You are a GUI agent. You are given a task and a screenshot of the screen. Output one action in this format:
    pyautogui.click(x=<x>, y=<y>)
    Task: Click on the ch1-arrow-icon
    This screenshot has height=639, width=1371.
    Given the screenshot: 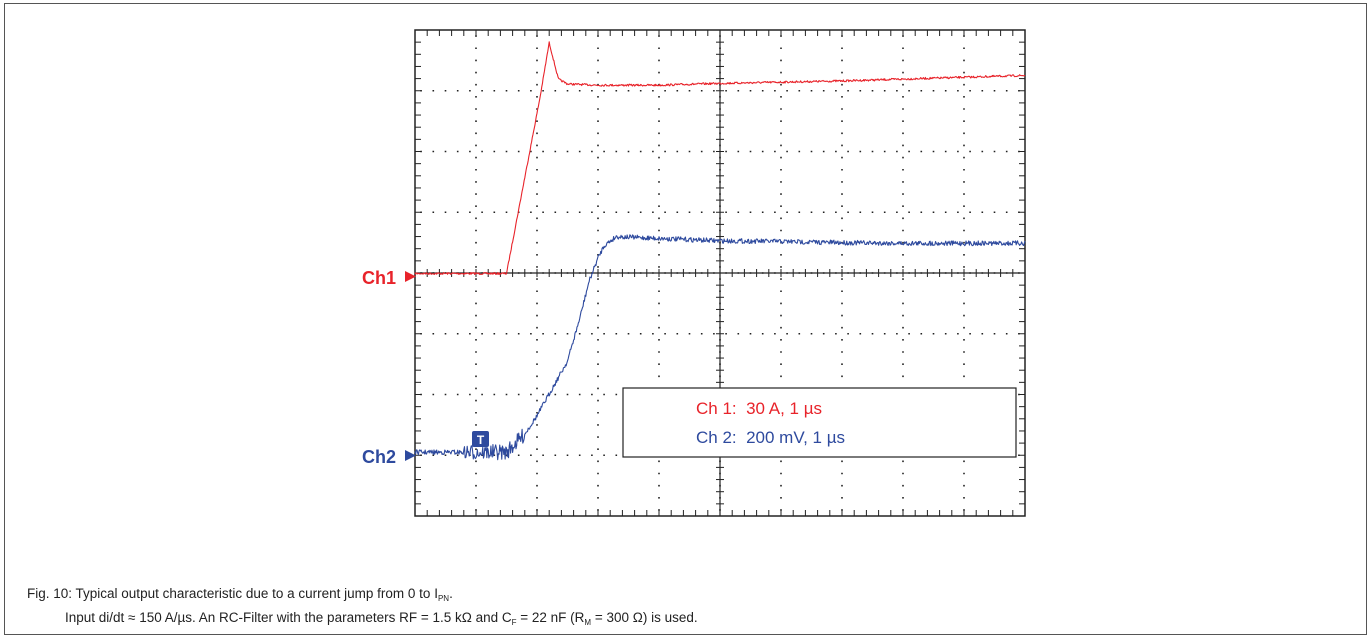 What is the action you would take?
    pyautogui.click(x=410, y=276)
    